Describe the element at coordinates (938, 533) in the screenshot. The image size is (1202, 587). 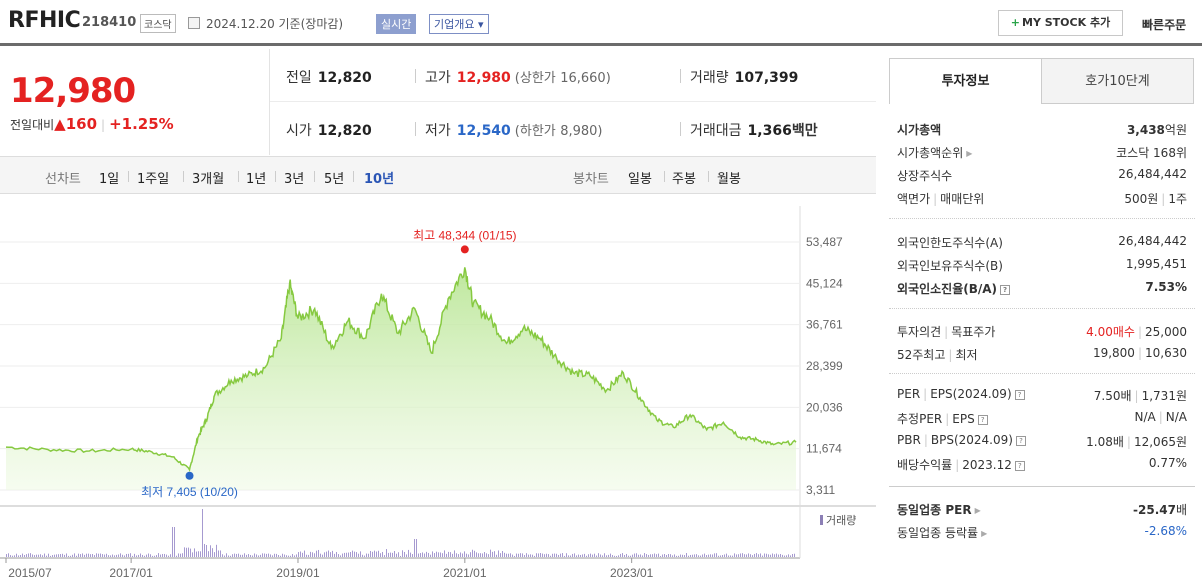
I see `industry-change-label: 동일업종 등락률` at that location.